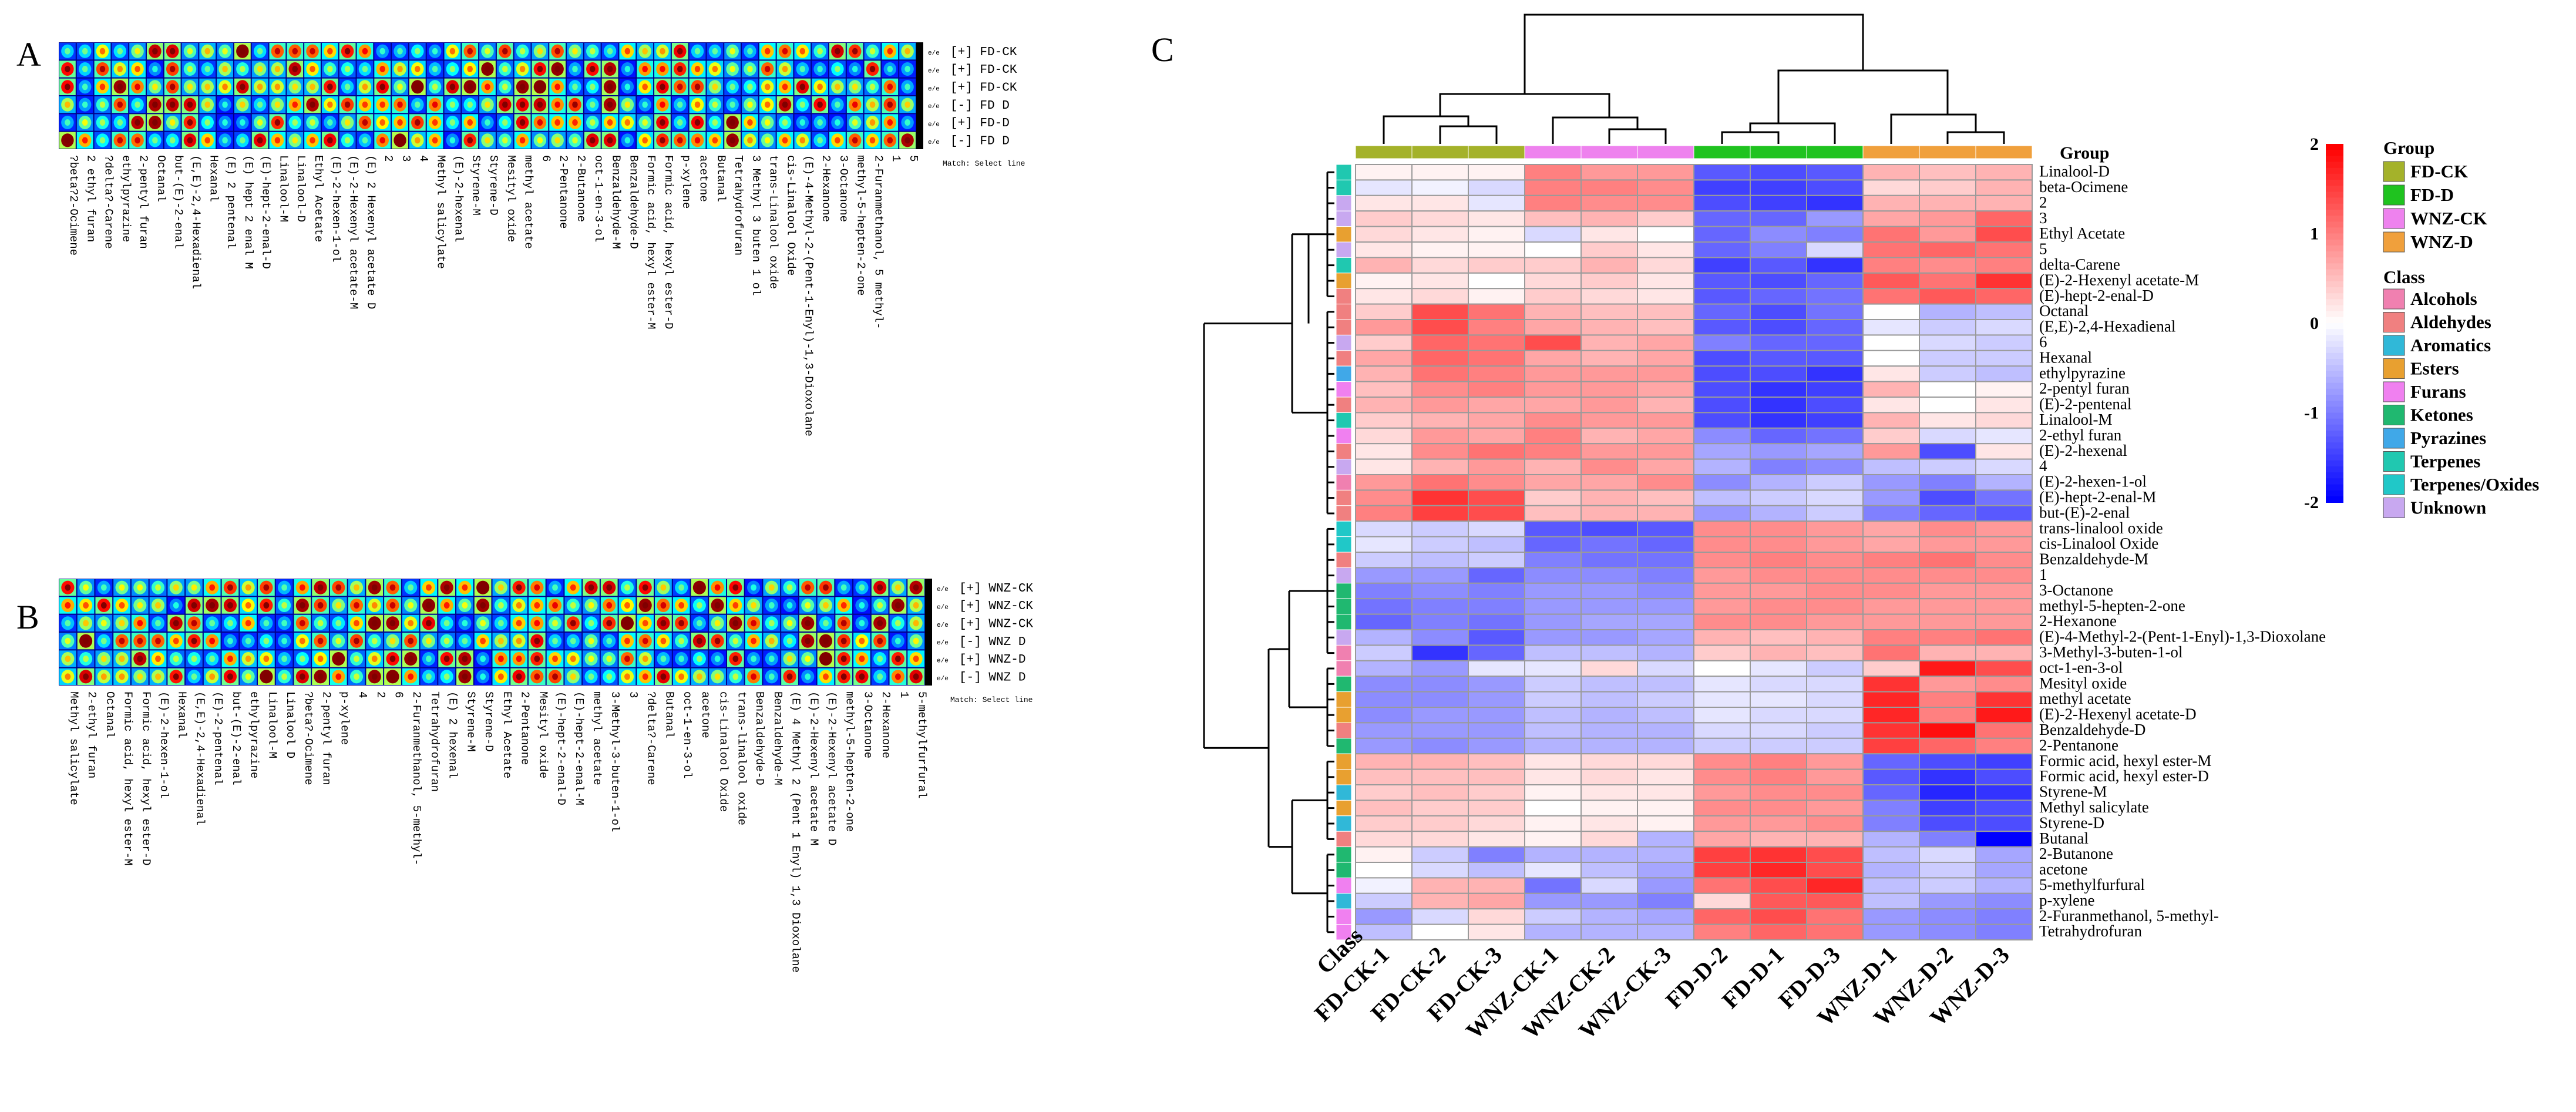  Describe the element at coordinates (2096, 295) in the screenshot. I see `heatmap-row-label: (E)-hept-2-enal-D` at that location.